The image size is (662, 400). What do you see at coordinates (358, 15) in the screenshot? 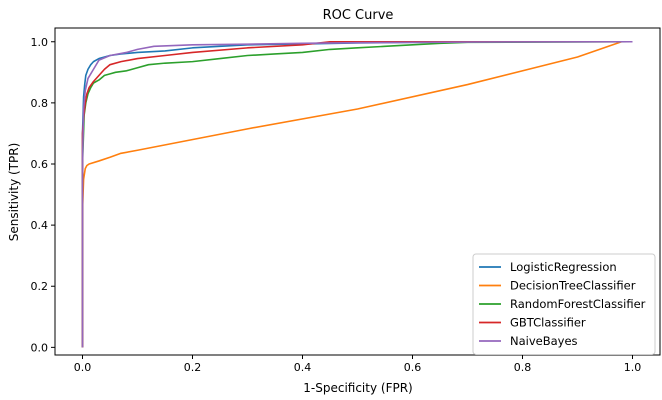
I see `chart-title: ROC Curve` at bounding box center [358, 15].